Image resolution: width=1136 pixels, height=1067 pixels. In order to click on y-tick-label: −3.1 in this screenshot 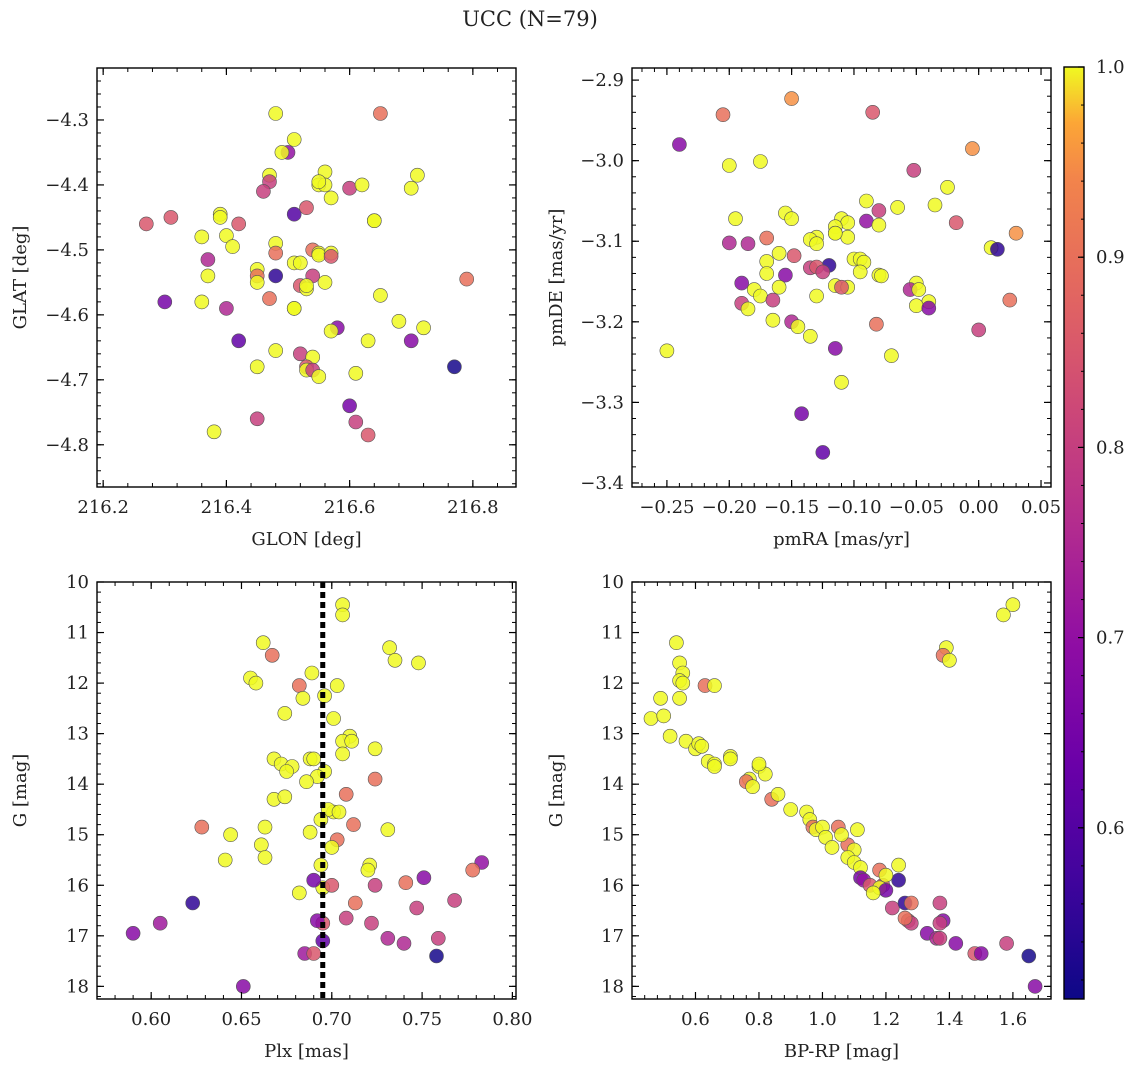, I will do `click(602, 241)`.